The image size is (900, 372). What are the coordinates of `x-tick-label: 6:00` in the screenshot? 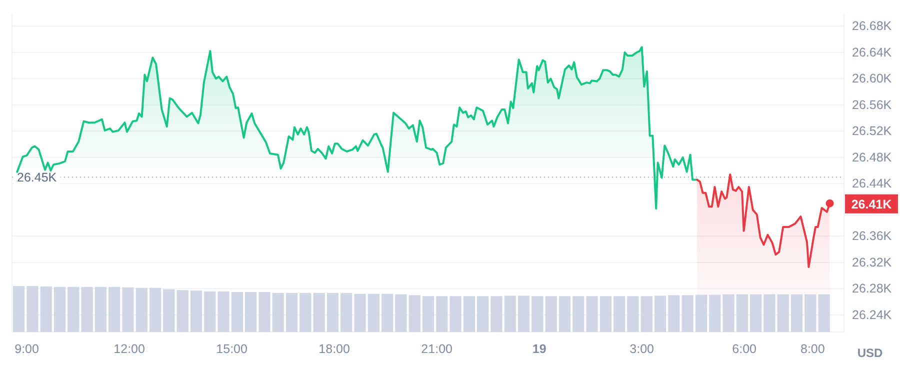 It's located at (744, 349).